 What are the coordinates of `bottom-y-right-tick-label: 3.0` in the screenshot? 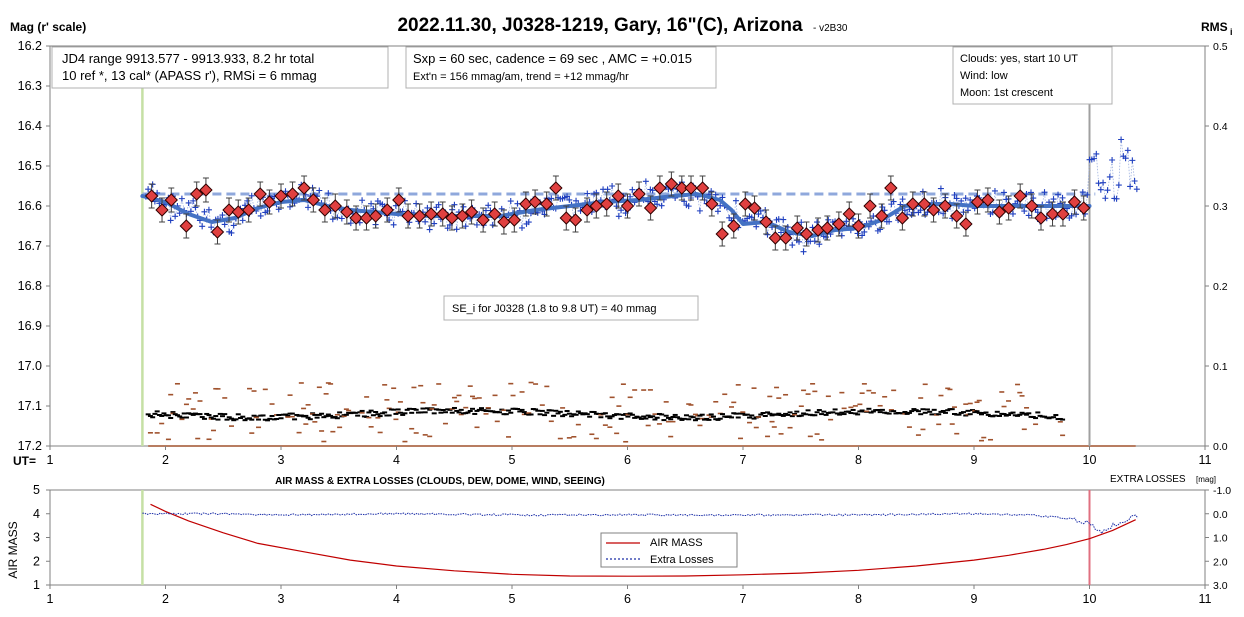 It's located at (1220, 586).